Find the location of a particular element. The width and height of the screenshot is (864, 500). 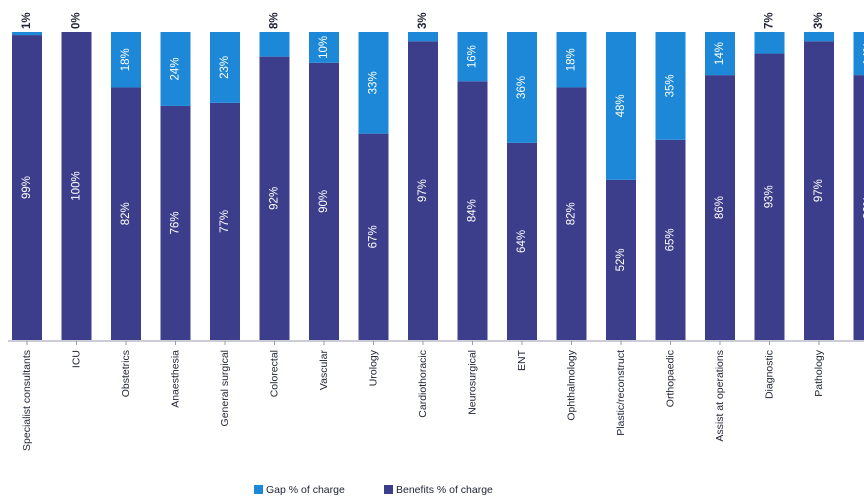

bar-benefits-icu is located at coordinates (76, 186).